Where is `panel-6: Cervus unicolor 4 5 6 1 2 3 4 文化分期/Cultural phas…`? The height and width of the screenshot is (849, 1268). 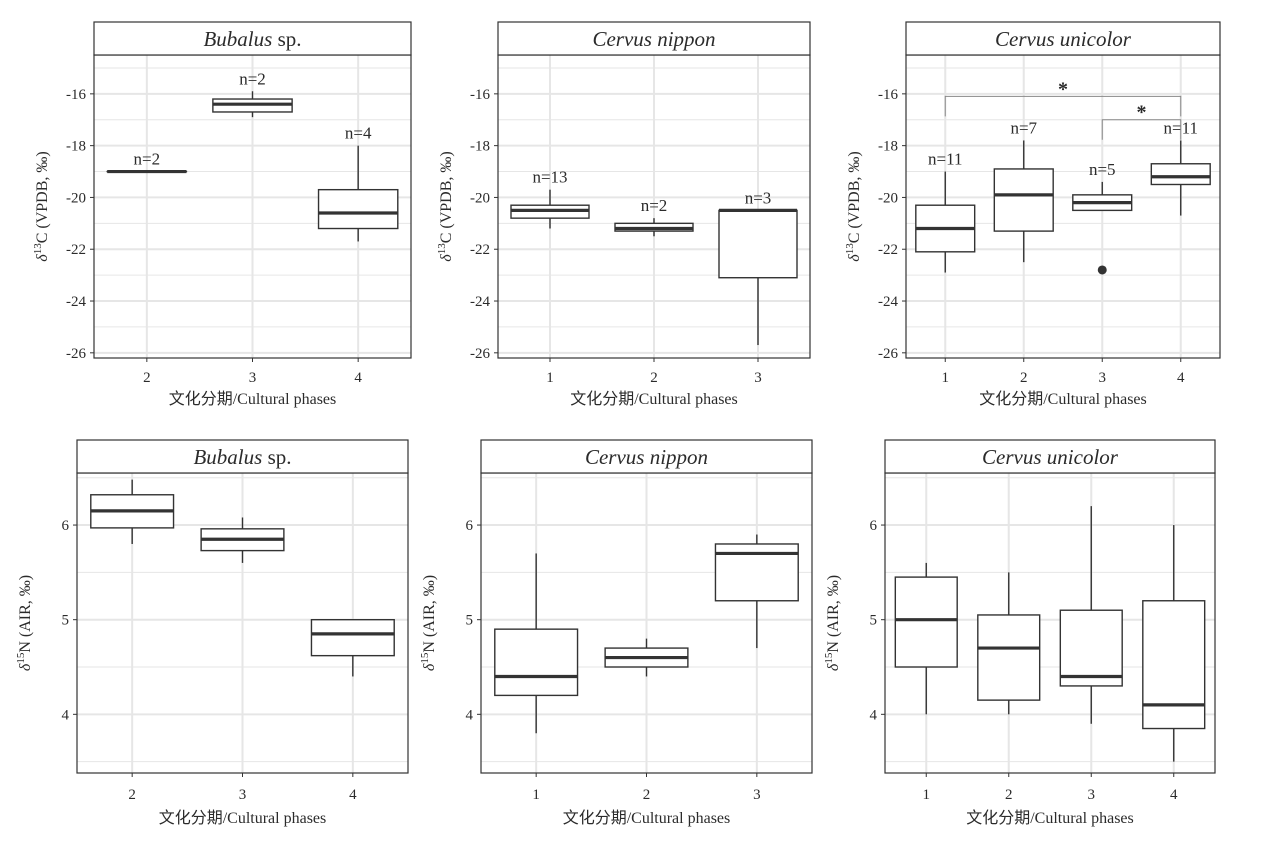 panel-6: Cervus unicolor 4 5 6 1 2 3 4 文化分期/Cultural phas… is located at coordinates (1019, 633).